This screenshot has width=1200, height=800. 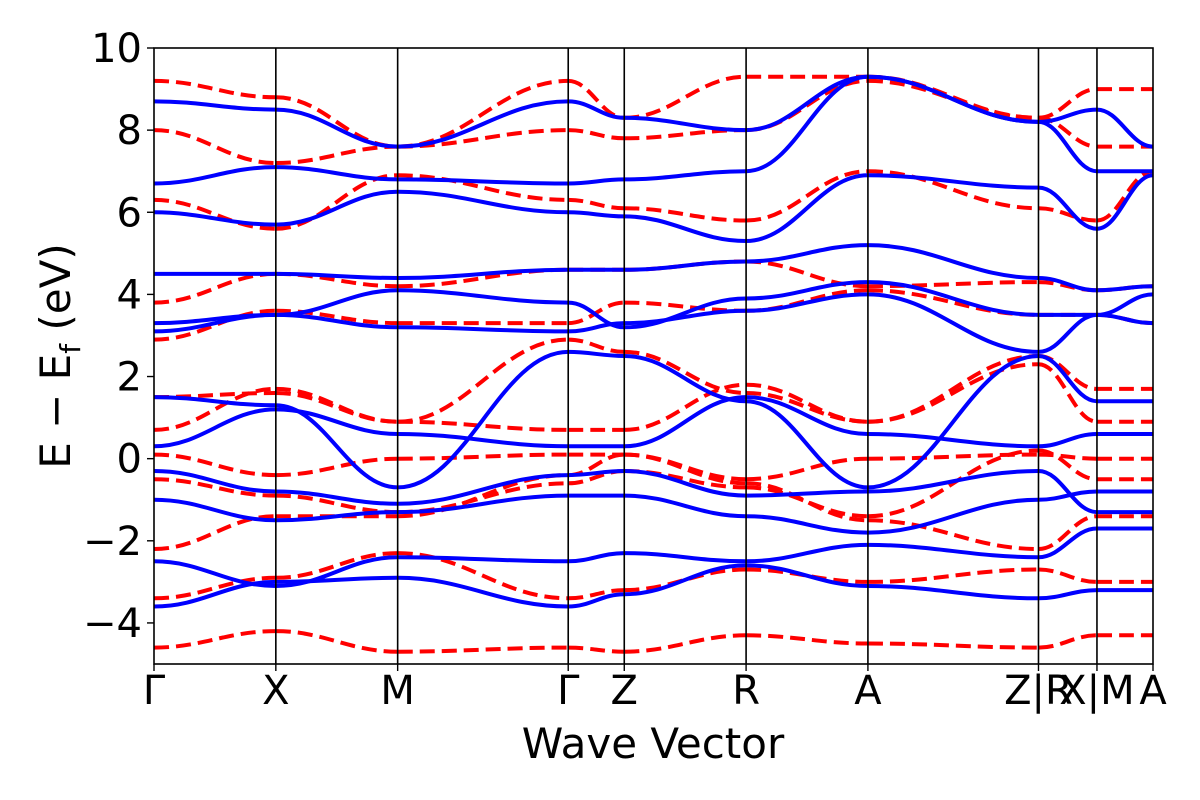 I want to click on x-tick-label-6: A, so click(x=868, y=691).